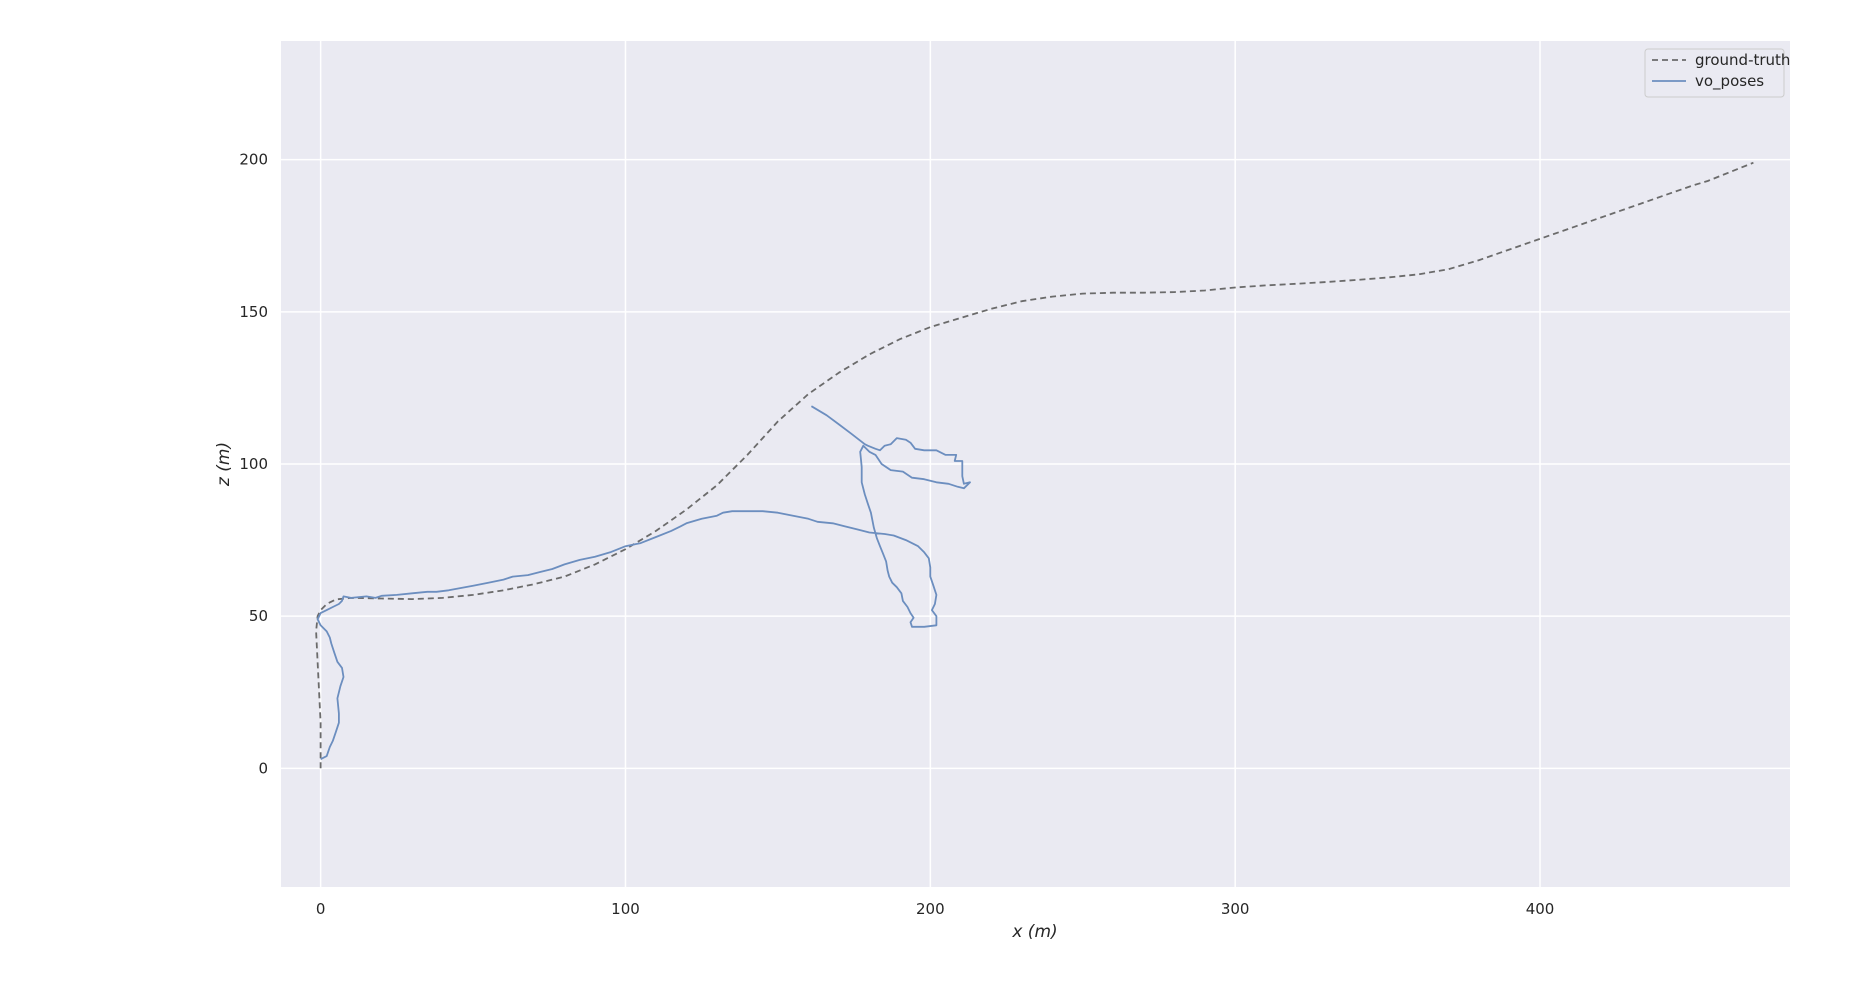 This screenshot has width=1853, height=999. Describe the element at coordinates (253, 312) in the screenshot. I see `y-tick-label: 150` at that location.